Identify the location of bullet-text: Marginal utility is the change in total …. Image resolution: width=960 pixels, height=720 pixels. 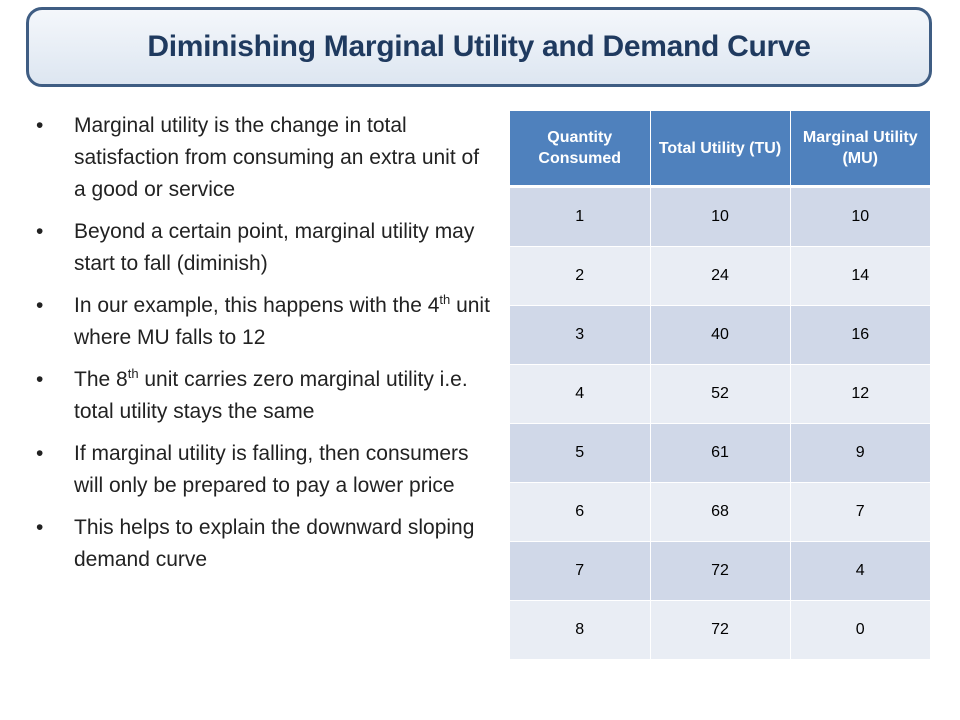
(277, 157).